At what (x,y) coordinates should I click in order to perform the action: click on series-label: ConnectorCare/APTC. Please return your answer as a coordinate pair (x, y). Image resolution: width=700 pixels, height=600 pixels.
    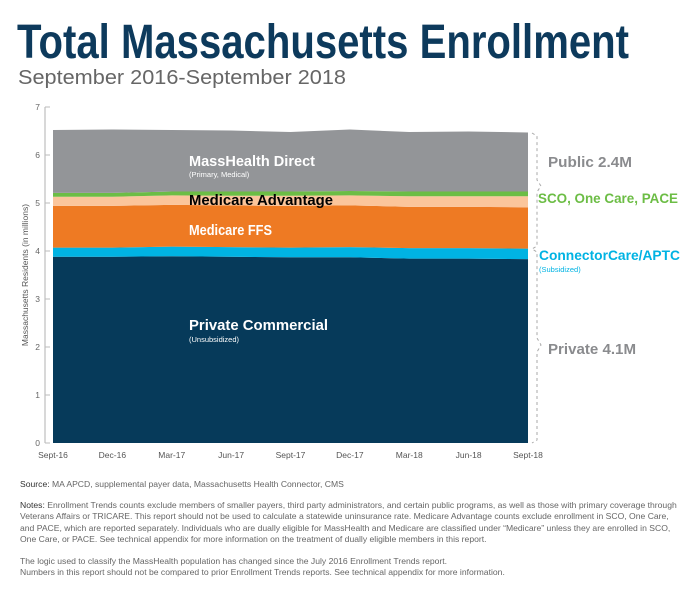
    Looking at the image, I should click on (609, 255).